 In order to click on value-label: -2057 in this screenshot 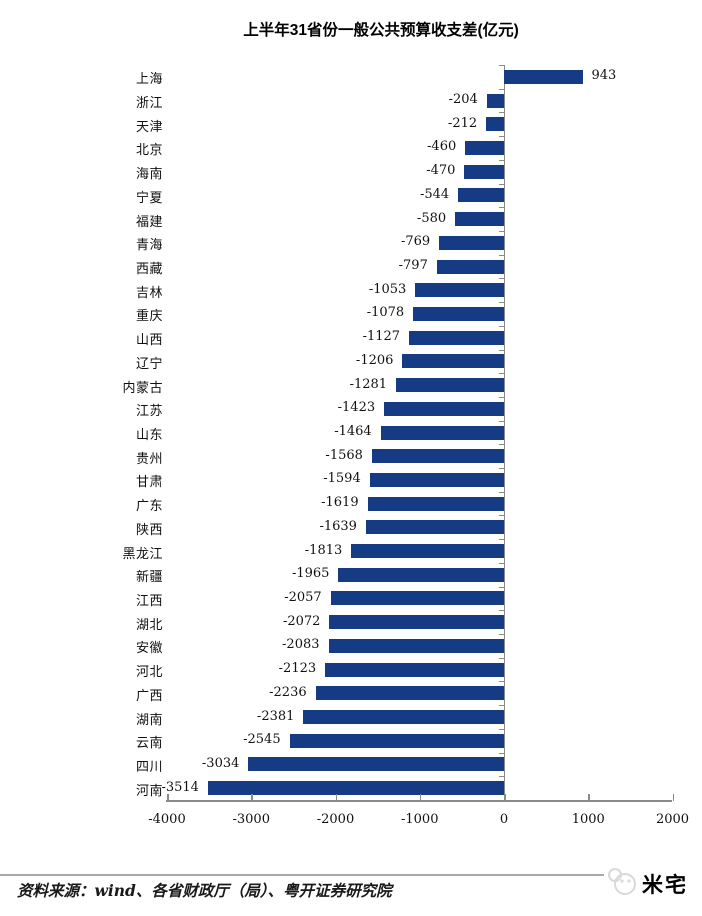, I will do `click(303, 597)`.